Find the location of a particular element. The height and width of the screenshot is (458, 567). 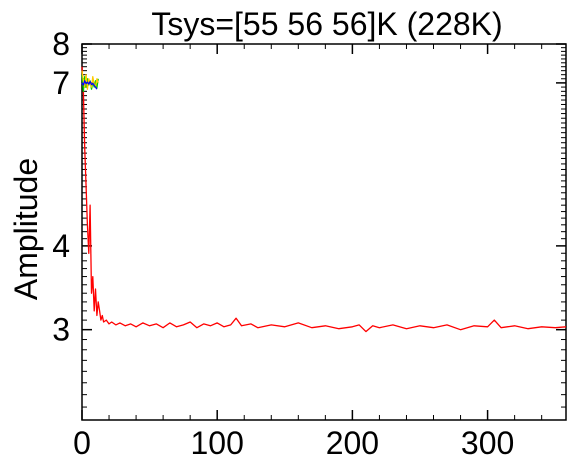

x-tick-label: 200 is located at coordinates (352, 441).